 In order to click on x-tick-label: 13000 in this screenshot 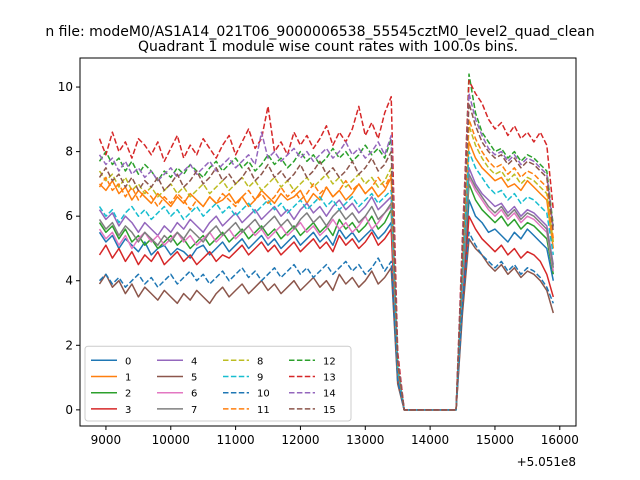, I will do `click(365, 440)`.